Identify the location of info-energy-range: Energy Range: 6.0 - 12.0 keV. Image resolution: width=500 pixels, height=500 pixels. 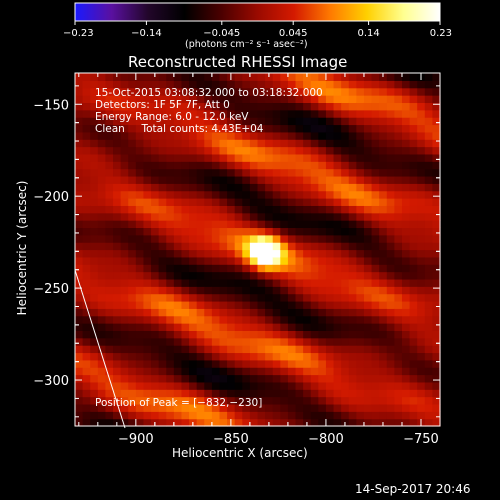
(172, 117).